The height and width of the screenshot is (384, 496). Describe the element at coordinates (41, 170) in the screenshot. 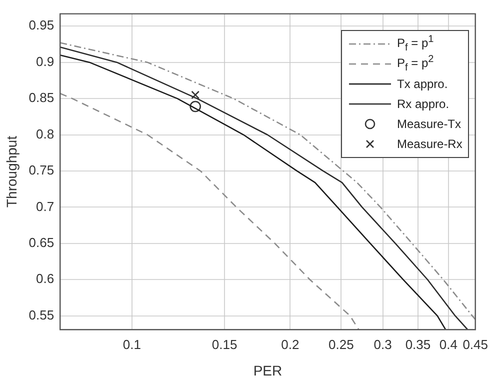

I see `y-tick-label: 0.75` at that location.